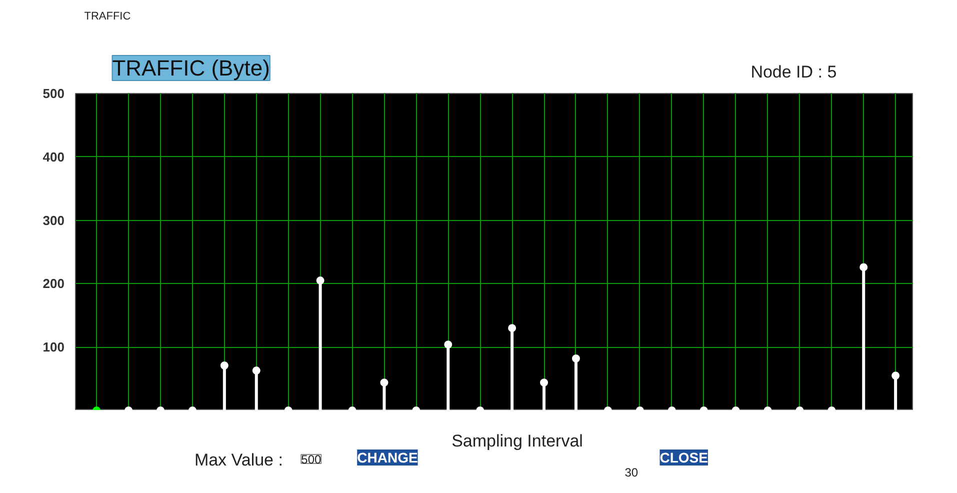  I want to click on y-tick-label: 100, so click(53, 347).